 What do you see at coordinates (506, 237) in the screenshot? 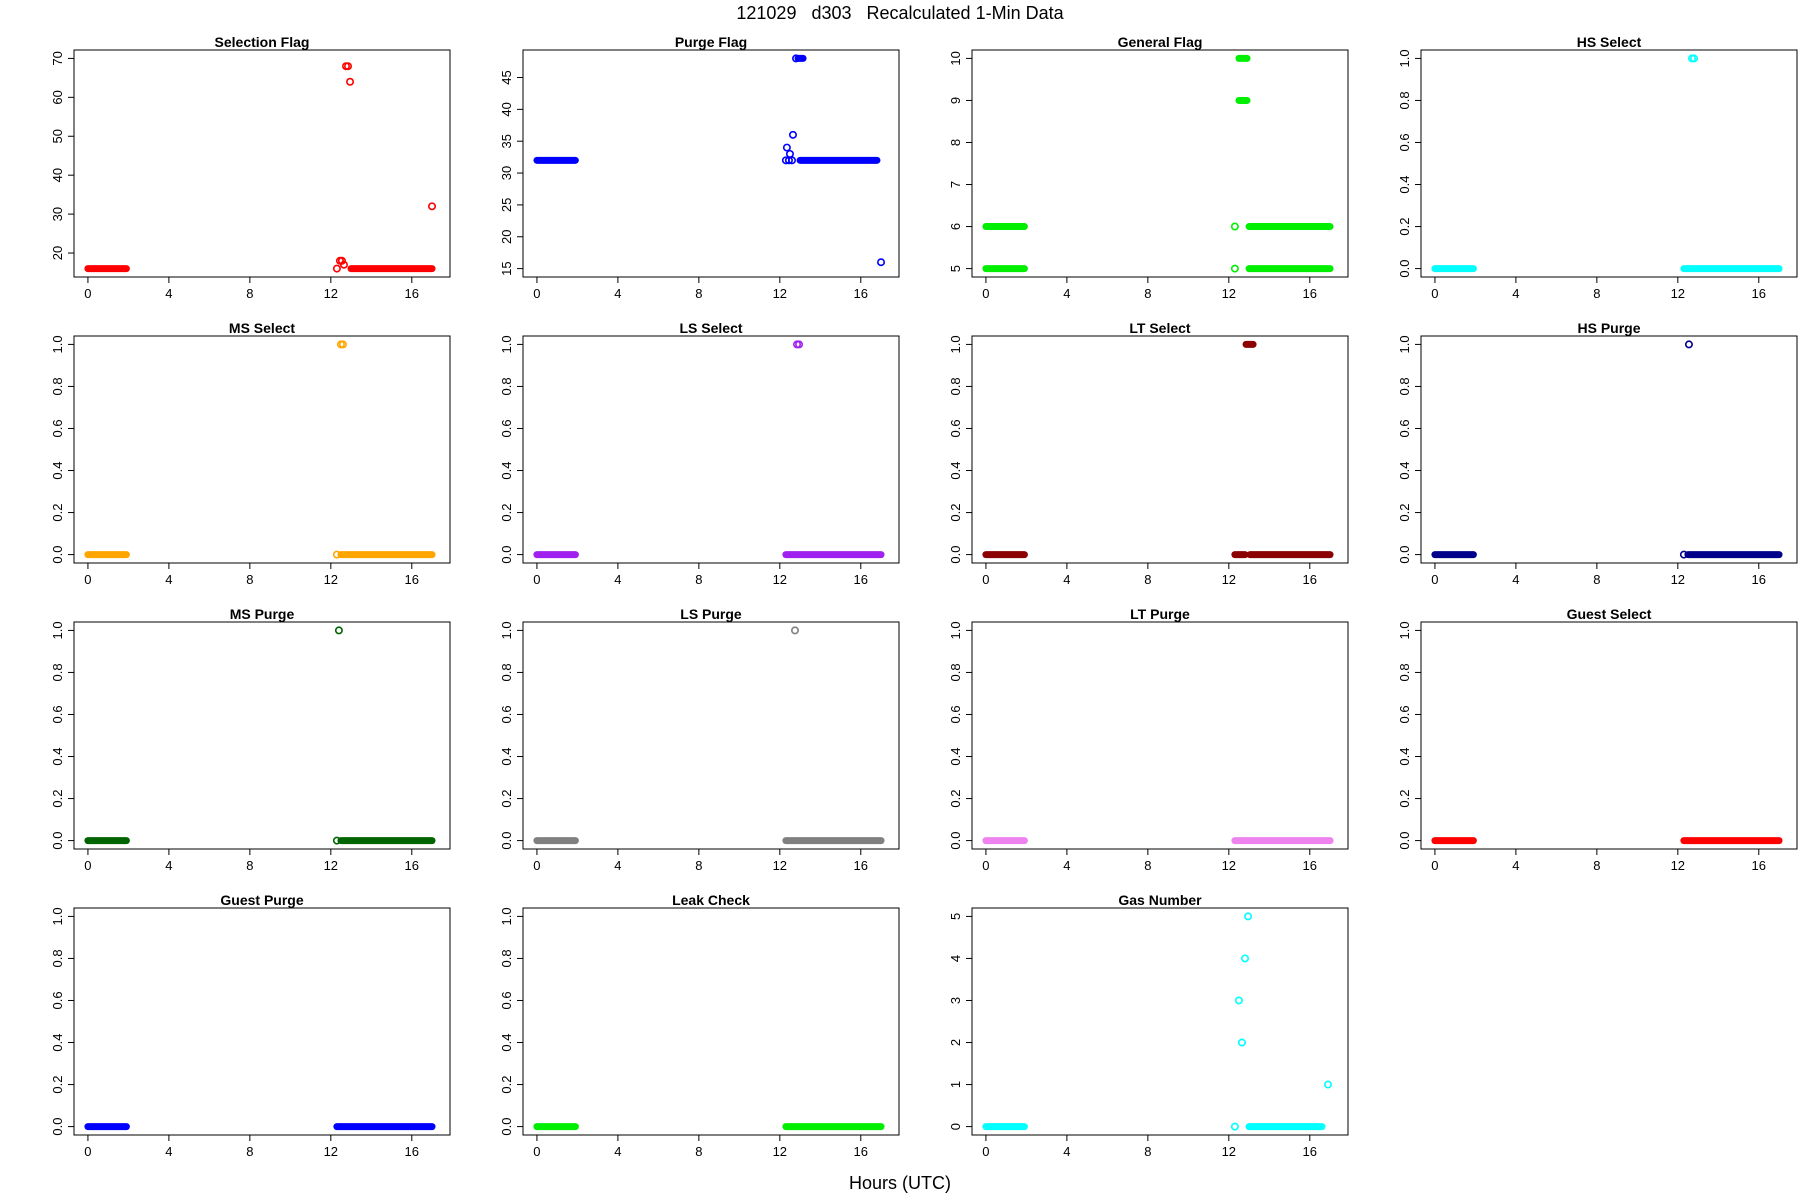
I see `y-tick-label: 20` at bounding box center [506, 237].